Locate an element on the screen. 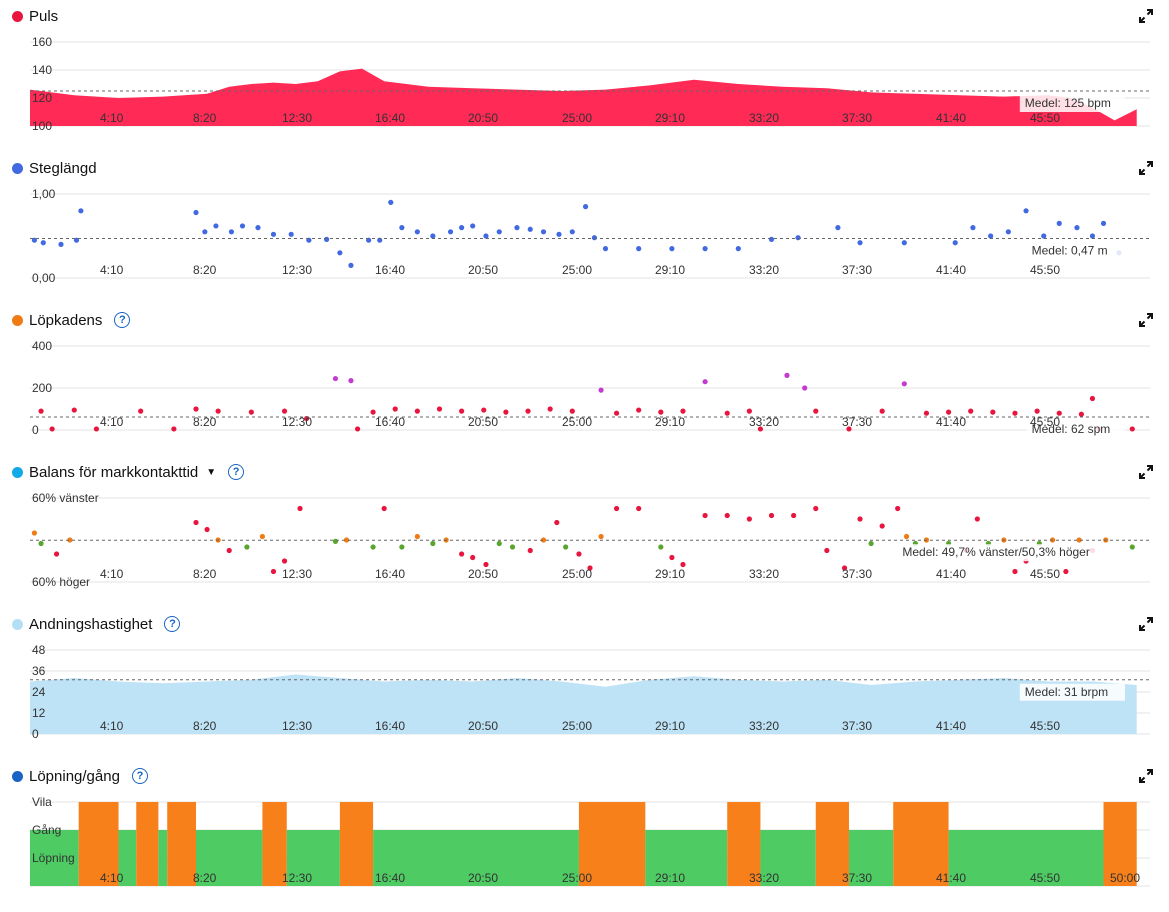  average-label-bg is located at coordinates (1075, 429).